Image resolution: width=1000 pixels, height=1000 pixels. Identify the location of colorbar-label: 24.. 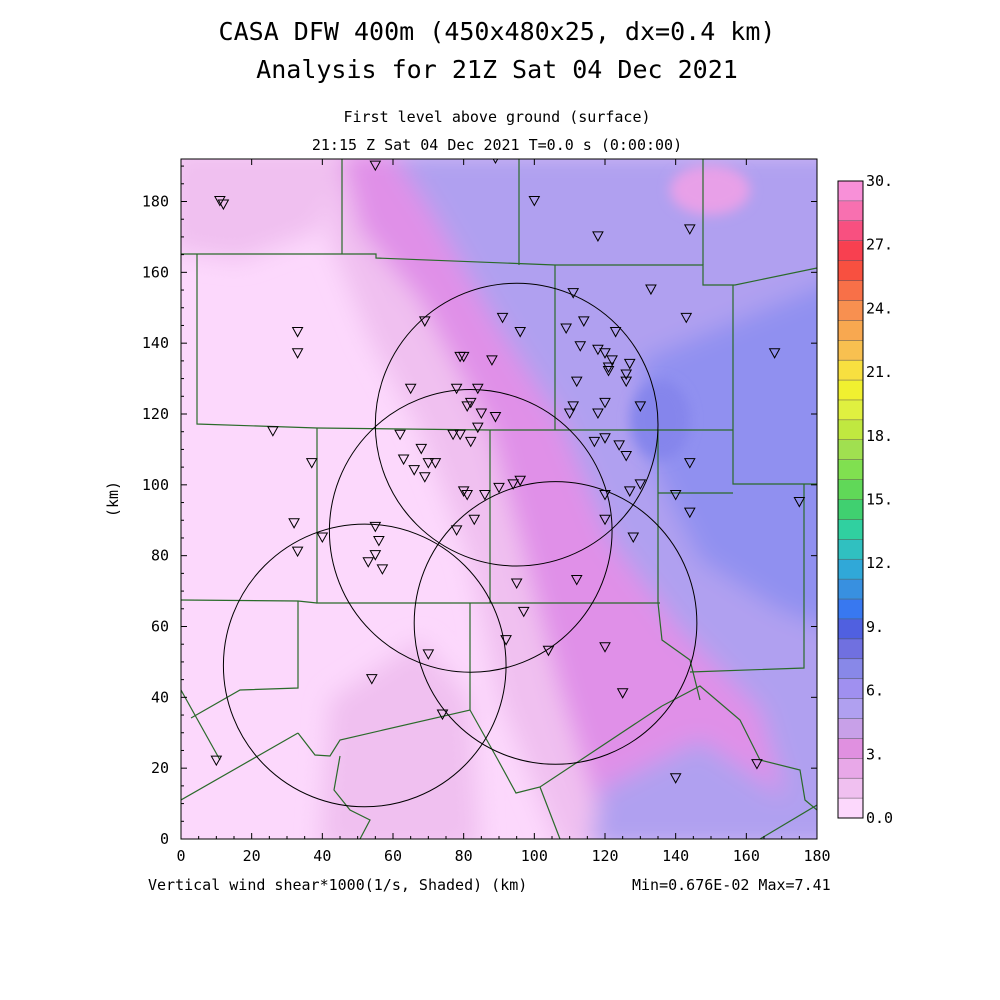
(879, 308).